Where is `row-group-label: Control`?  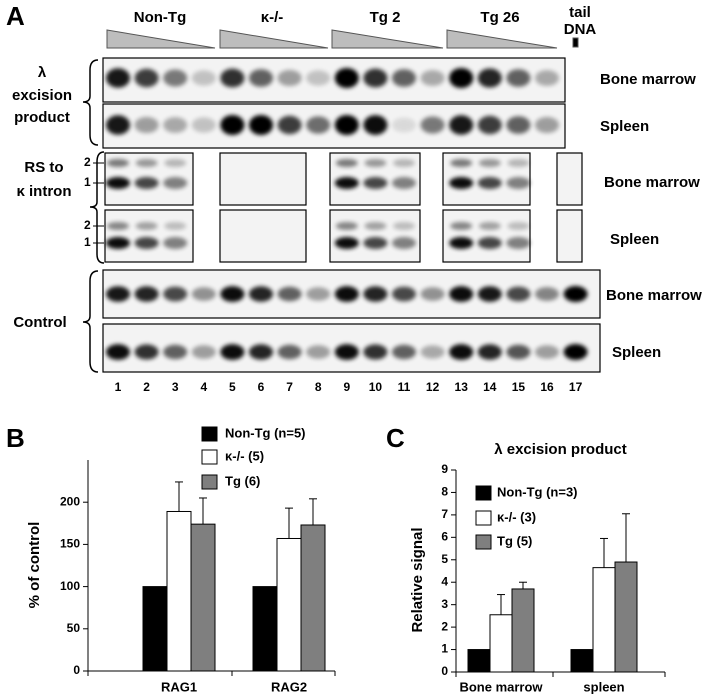 row-group-label: Control is located at coordinates (39, 322).